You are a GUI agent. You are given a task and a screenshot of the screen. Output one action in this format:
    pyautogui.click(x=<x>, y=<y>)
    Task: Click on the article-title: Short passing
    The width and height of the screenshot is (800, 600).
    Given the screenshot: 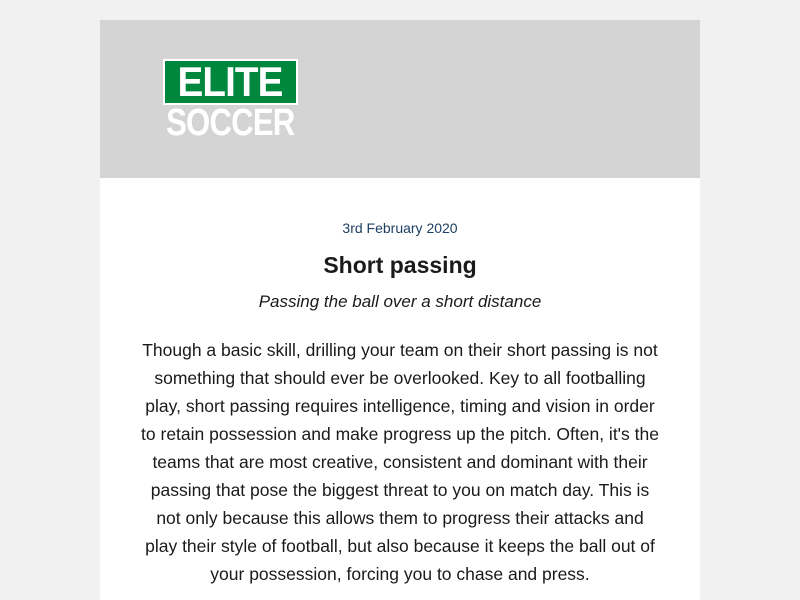 What is the action you would take?
    pyautogui.click(x=400, y=265)
    